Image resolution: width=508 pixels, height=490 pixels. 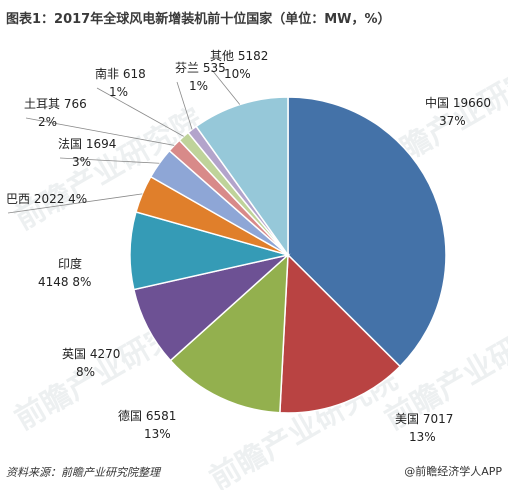 What do you see at coordinates (200, 68) in the screenshot?
I see `slice-label-value-10: 芬兰 535` at bounding box center [200, 68].